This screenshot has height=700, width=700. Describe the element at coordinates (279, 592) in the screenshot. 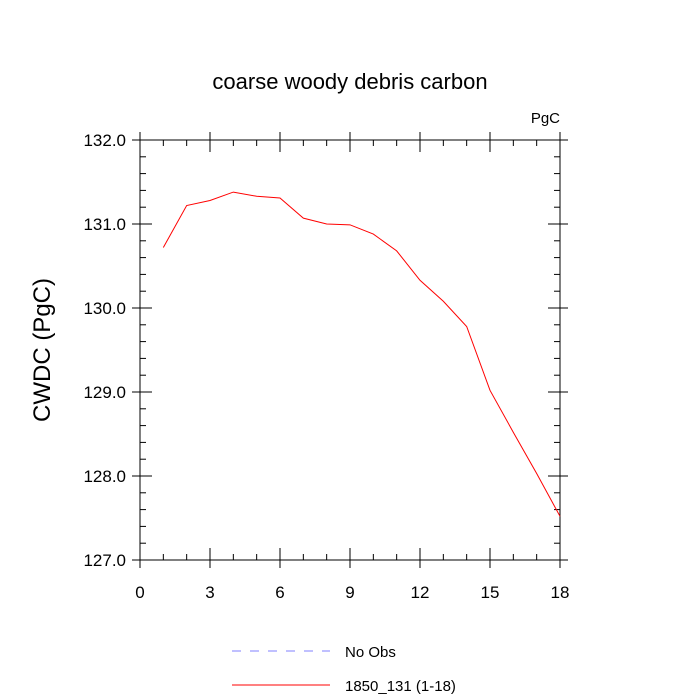

I see `x-tick-label: 6` at that location.